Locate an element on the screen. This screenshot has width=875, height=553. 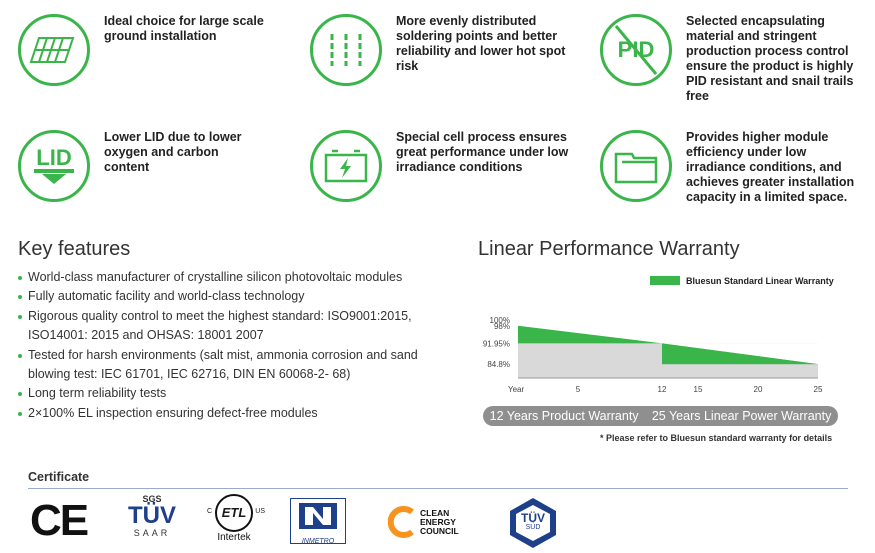
cec-line: COUNCIL is located at coordinates (439, 530).